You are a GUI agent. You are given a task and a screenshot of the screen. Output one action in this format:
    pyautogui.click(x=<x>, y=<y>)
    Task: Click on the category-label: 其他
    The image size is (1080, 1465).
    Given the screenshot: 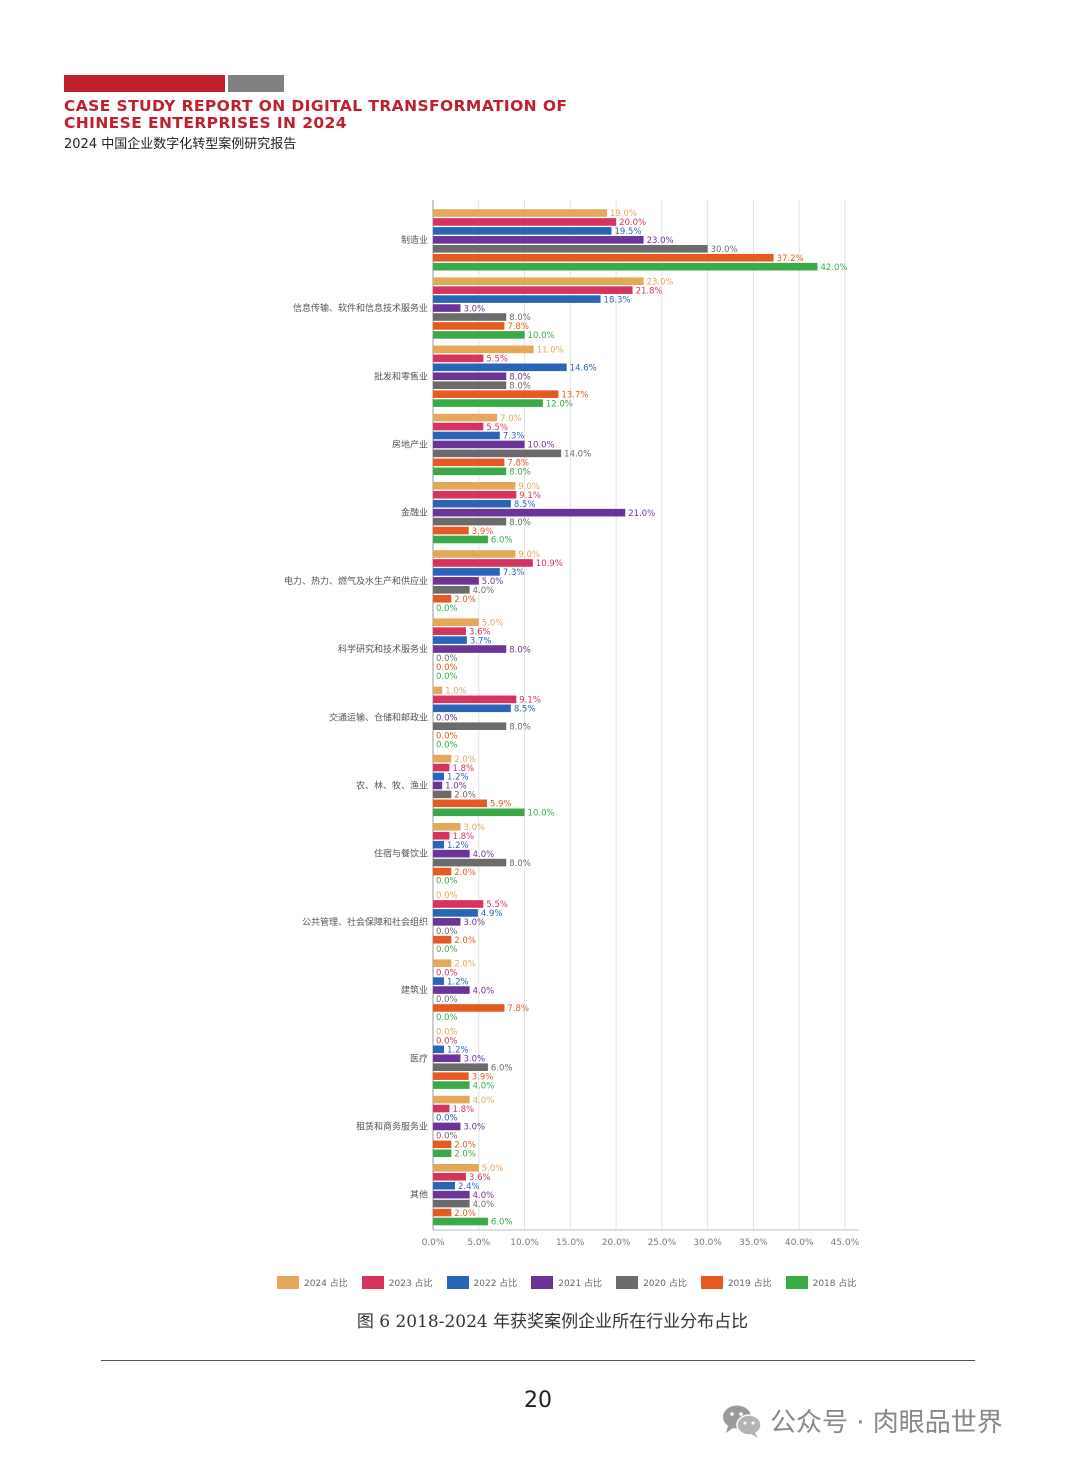 What is the action you would take?
    pyautogui.click(x=419, y=1195)
    